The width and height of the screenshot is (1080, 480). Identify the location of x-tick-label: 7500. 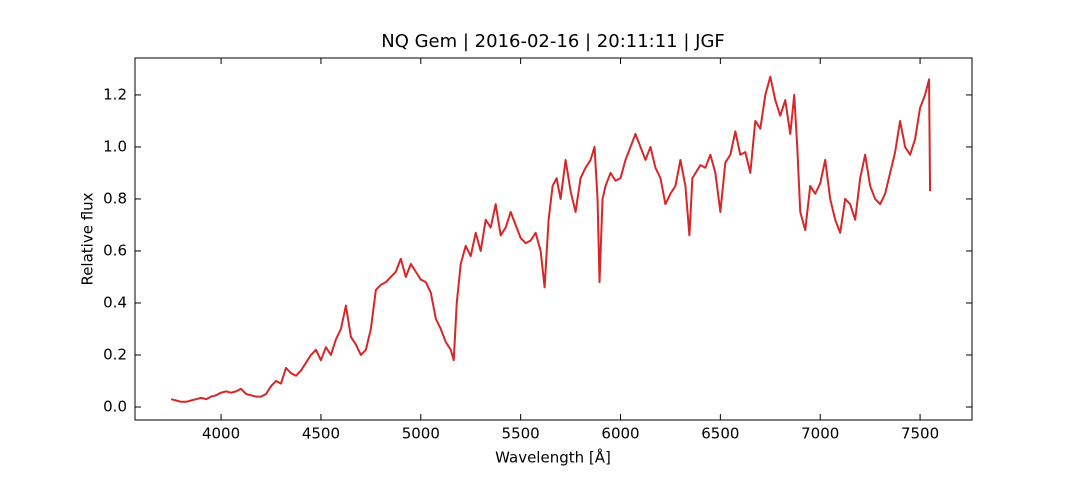
(920, 434).